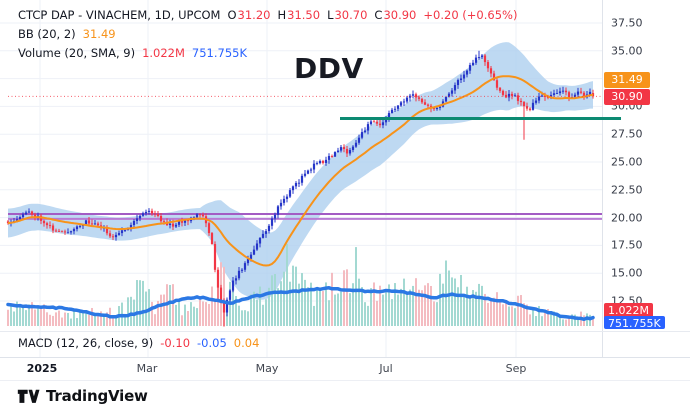  Describe the element at coordinates (212, 343) in the screenshot. I see `macd-line-value: -0.05` at that location.